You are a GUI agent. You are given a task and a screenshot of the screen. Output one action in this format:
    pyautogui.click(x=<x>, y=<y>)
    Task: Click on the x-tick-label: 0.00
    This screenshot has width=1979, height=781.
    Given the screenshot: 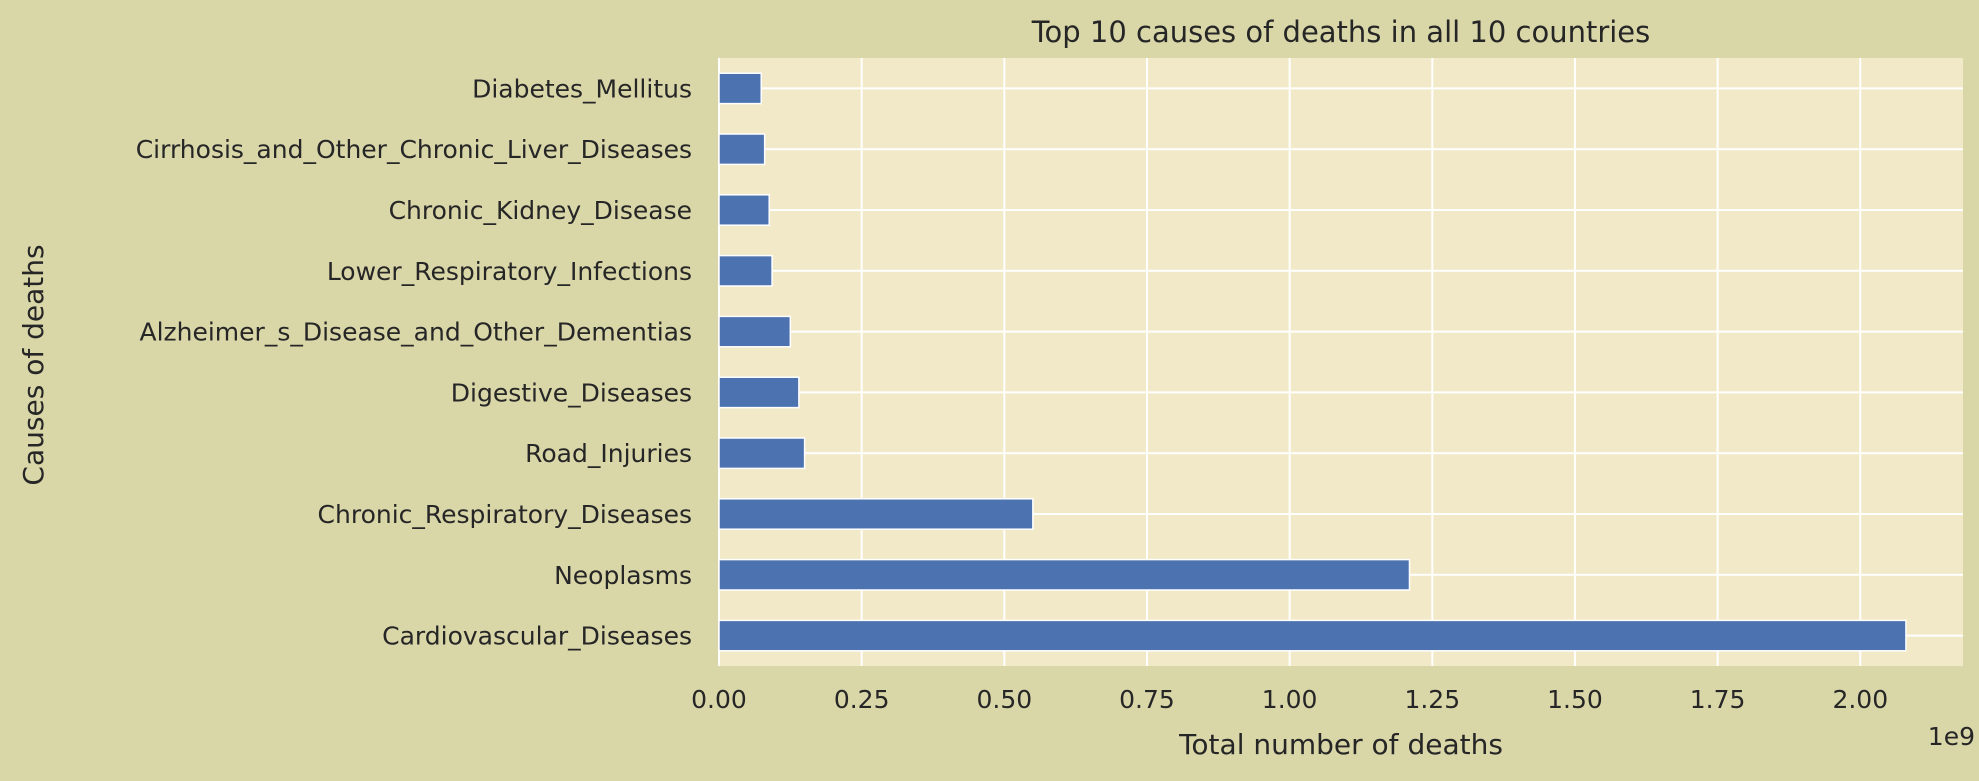 What is the action you would take?
    pyautogui.click(x=719, y=699)
    